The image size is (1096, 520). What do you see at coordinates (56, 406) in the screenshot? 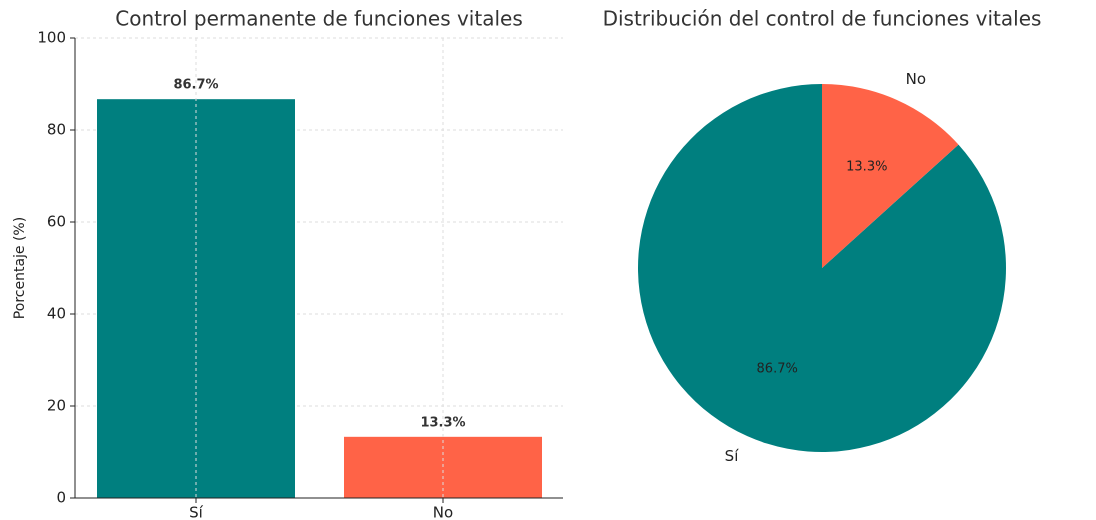
I see `y-tick-label: 20` at bounding box center [56, 406].